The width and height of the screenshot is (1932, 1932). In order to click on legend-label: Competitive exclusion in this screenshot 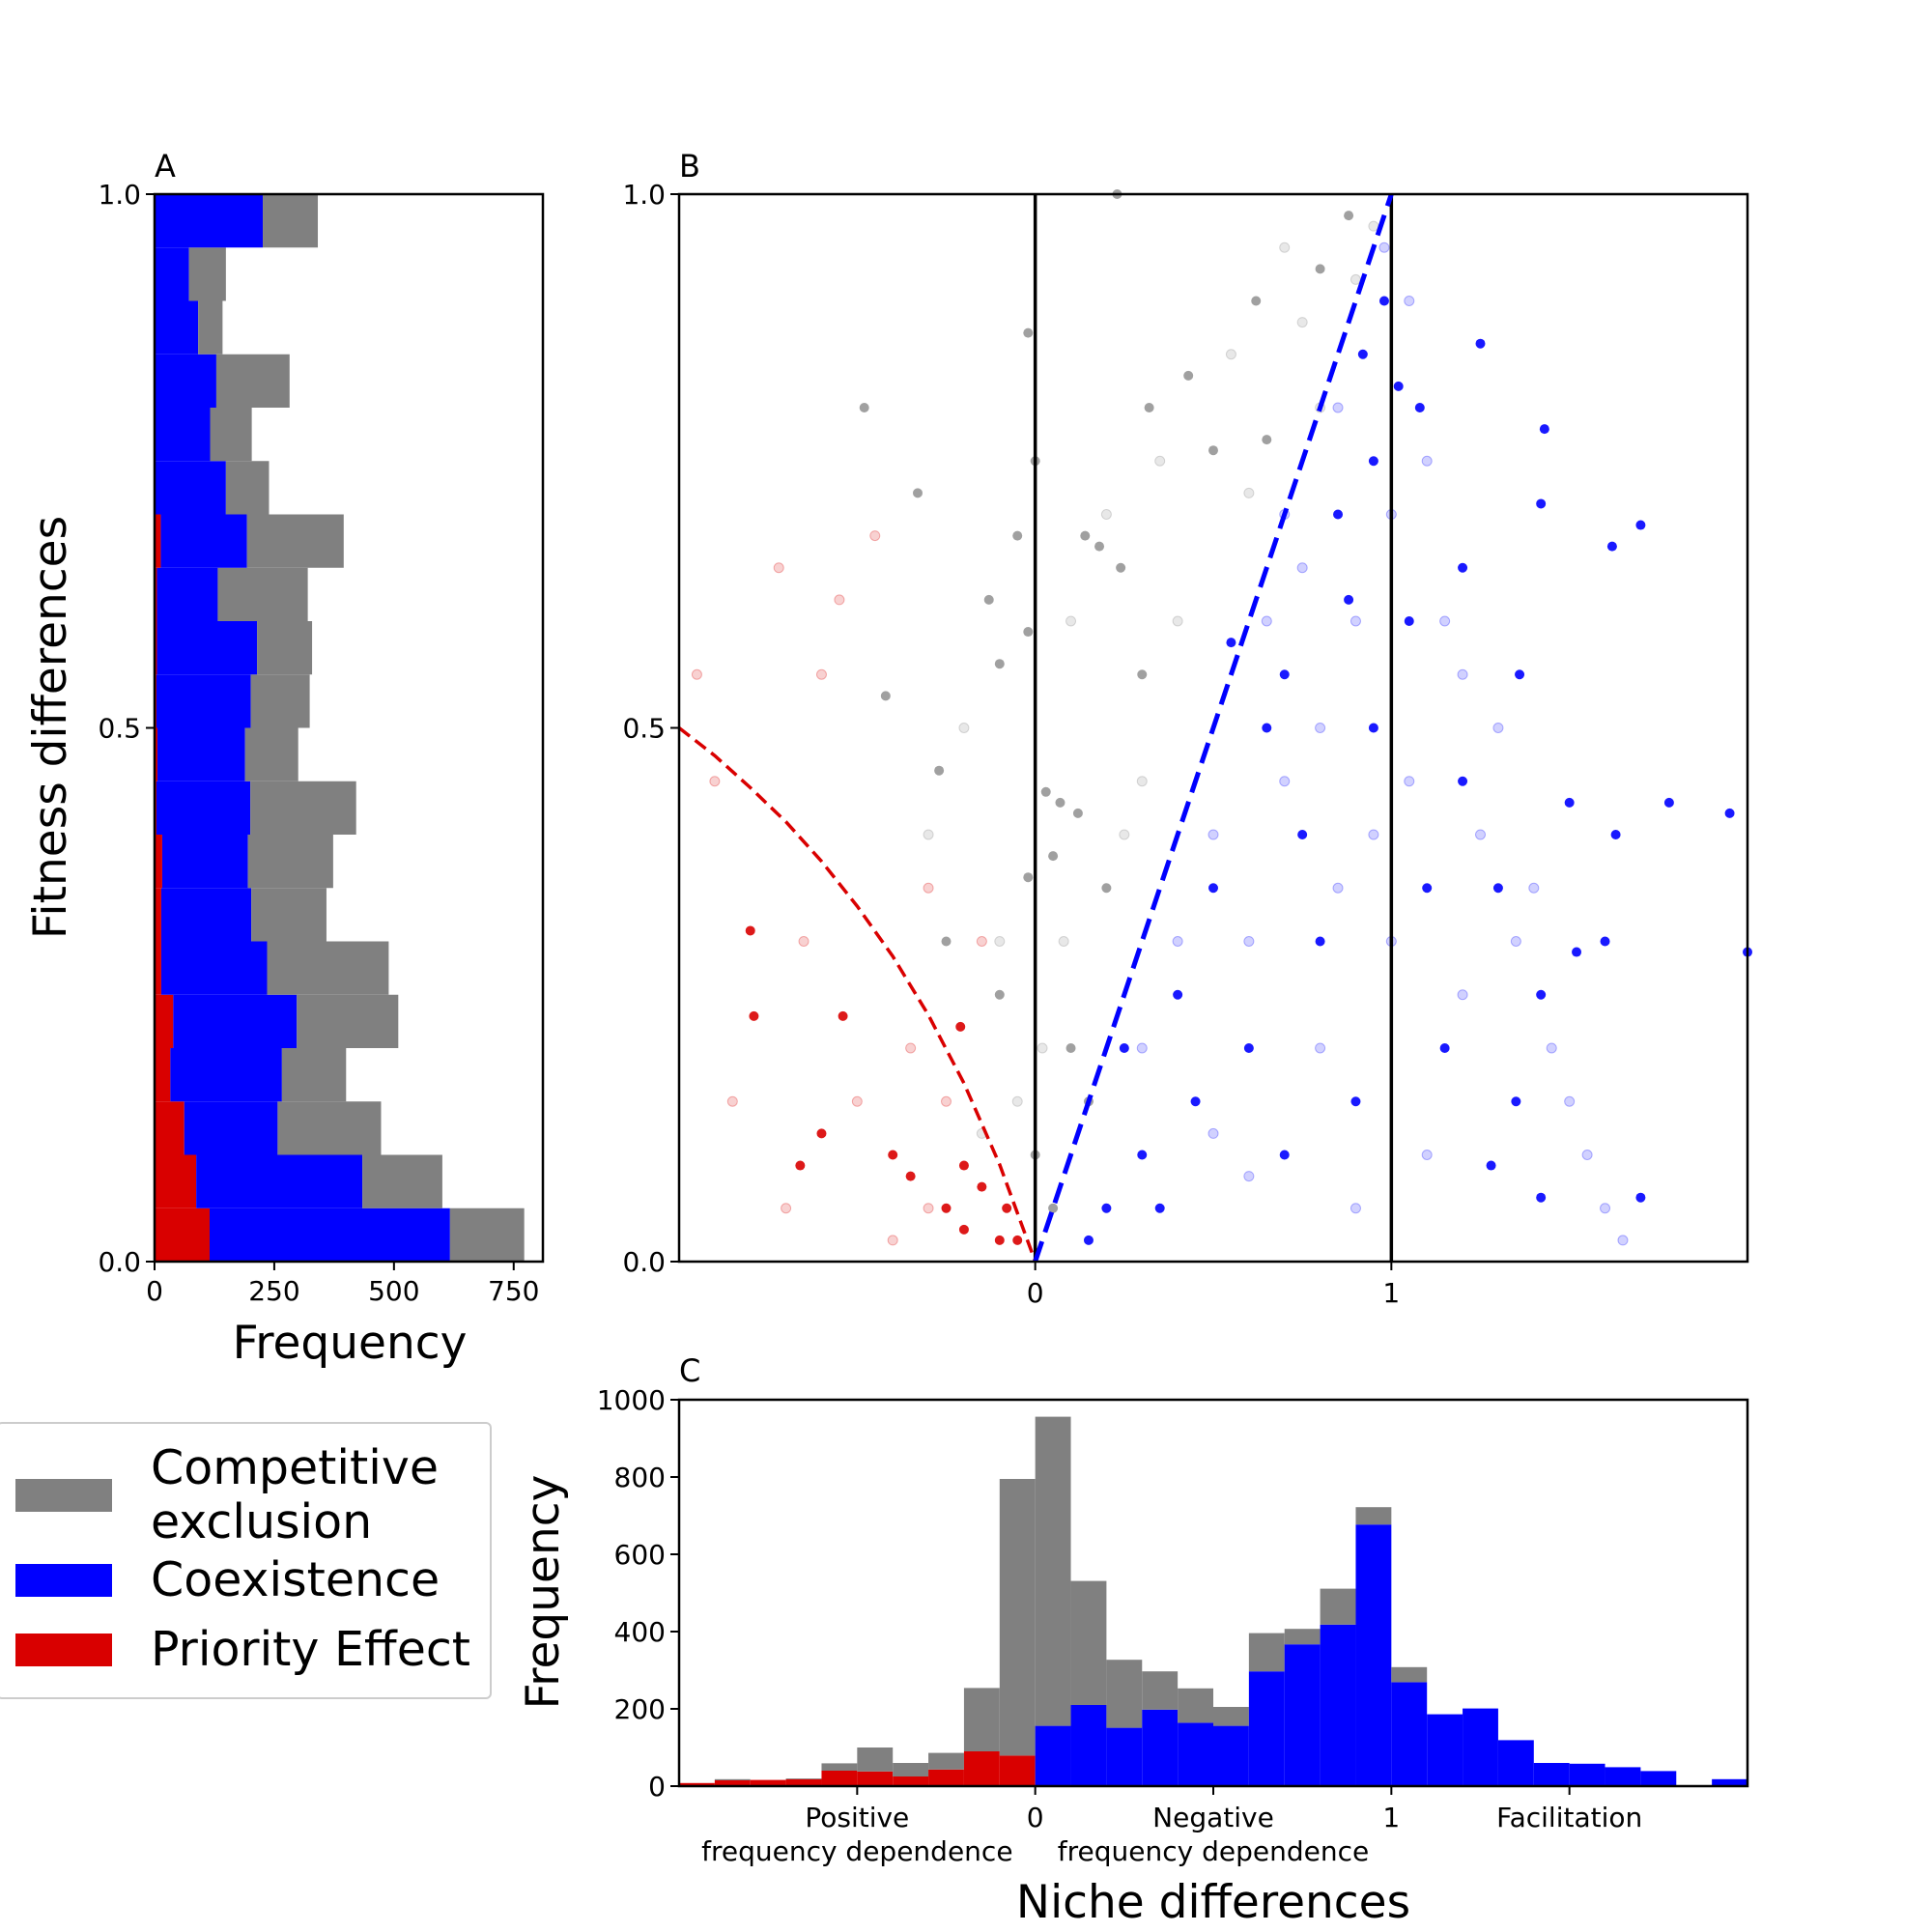, I will do `click(295, 1495)`.